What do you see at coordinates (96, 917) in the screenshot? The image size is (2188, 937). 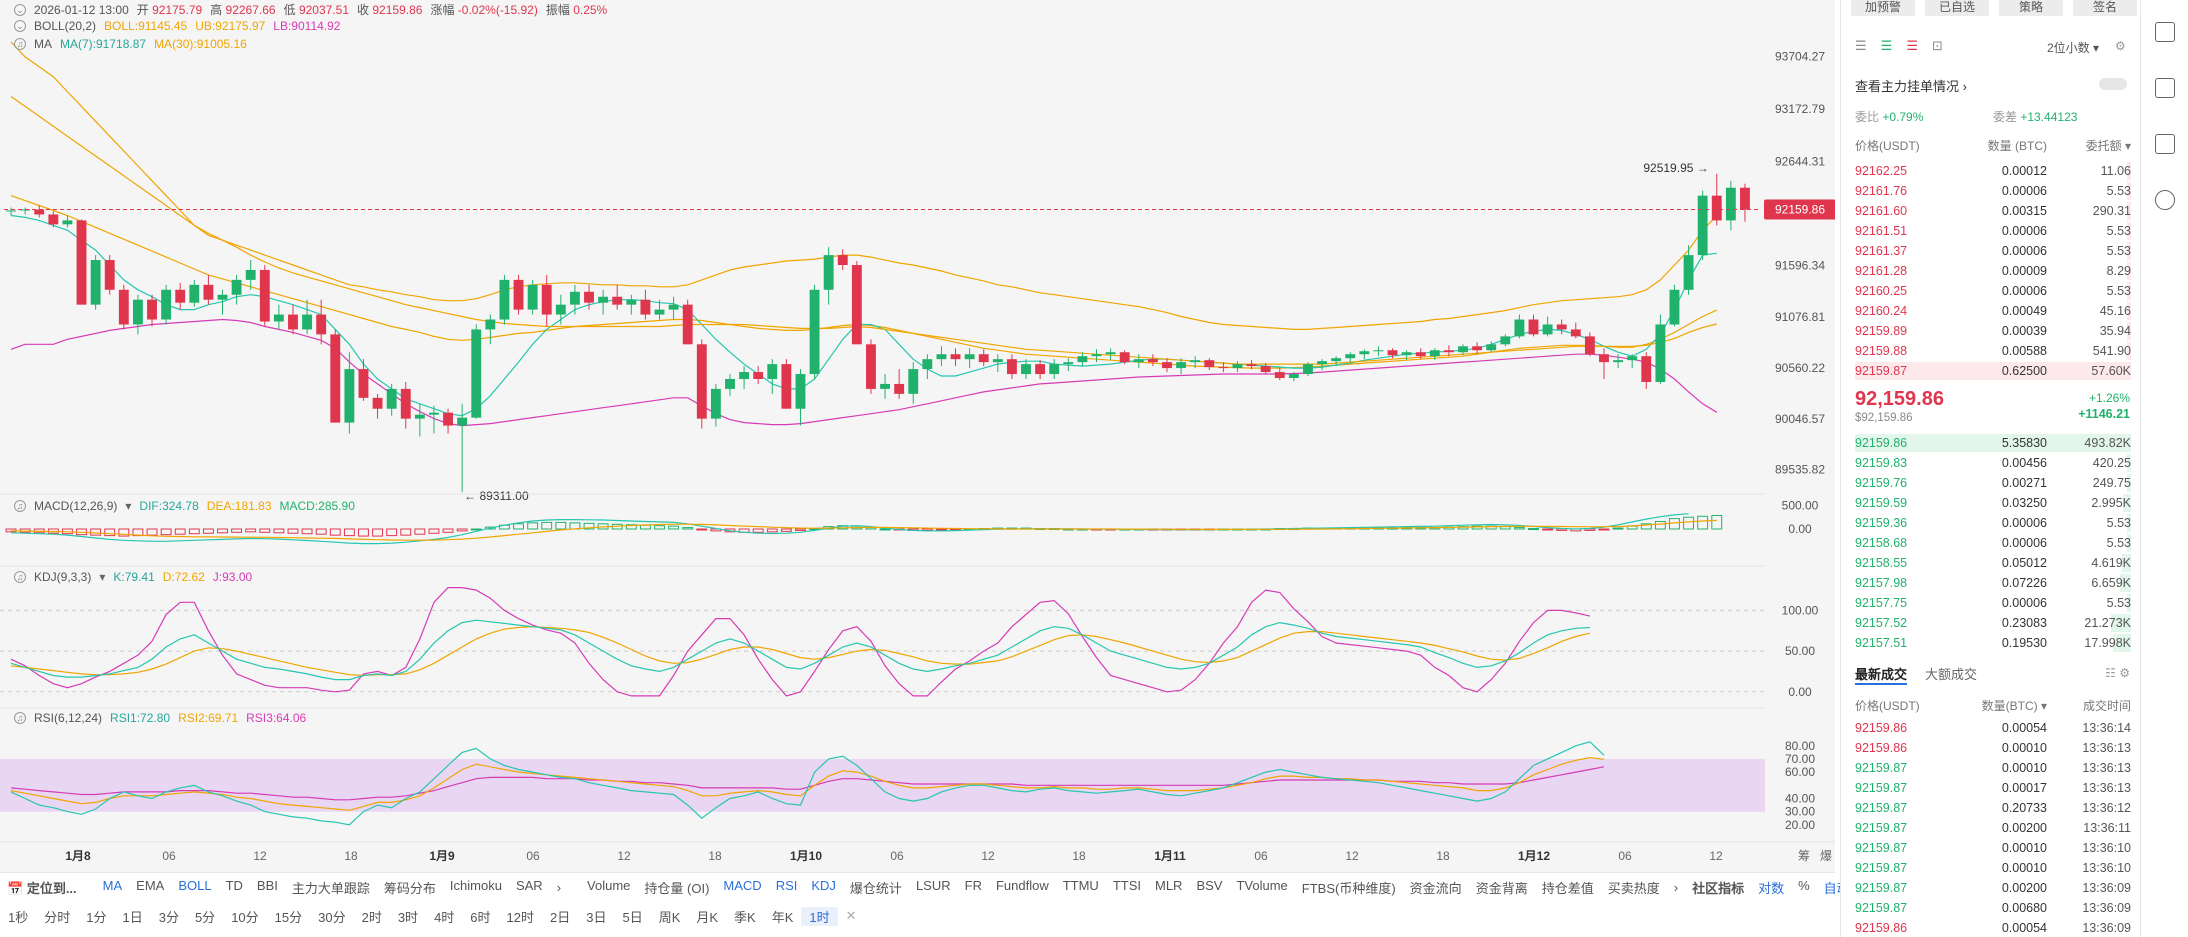 I see `timeframe-1分: 1分` at bounding box center [96, 917].